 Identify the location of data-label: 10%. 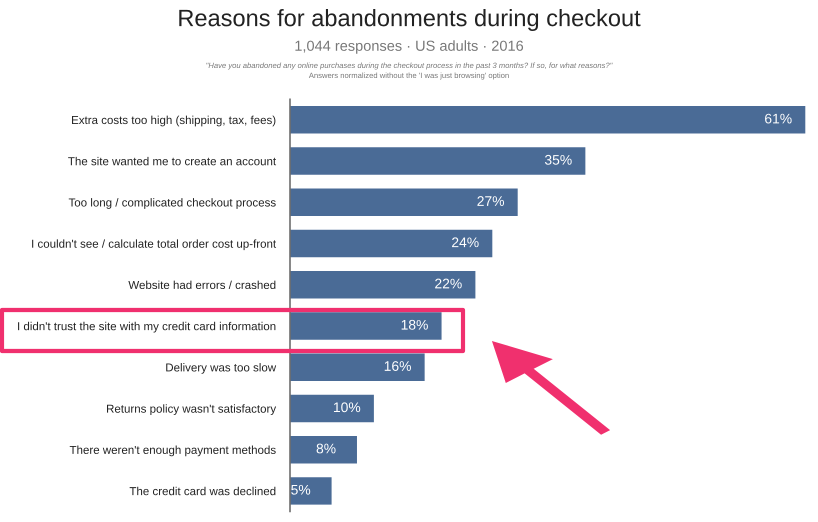
(347, 407).